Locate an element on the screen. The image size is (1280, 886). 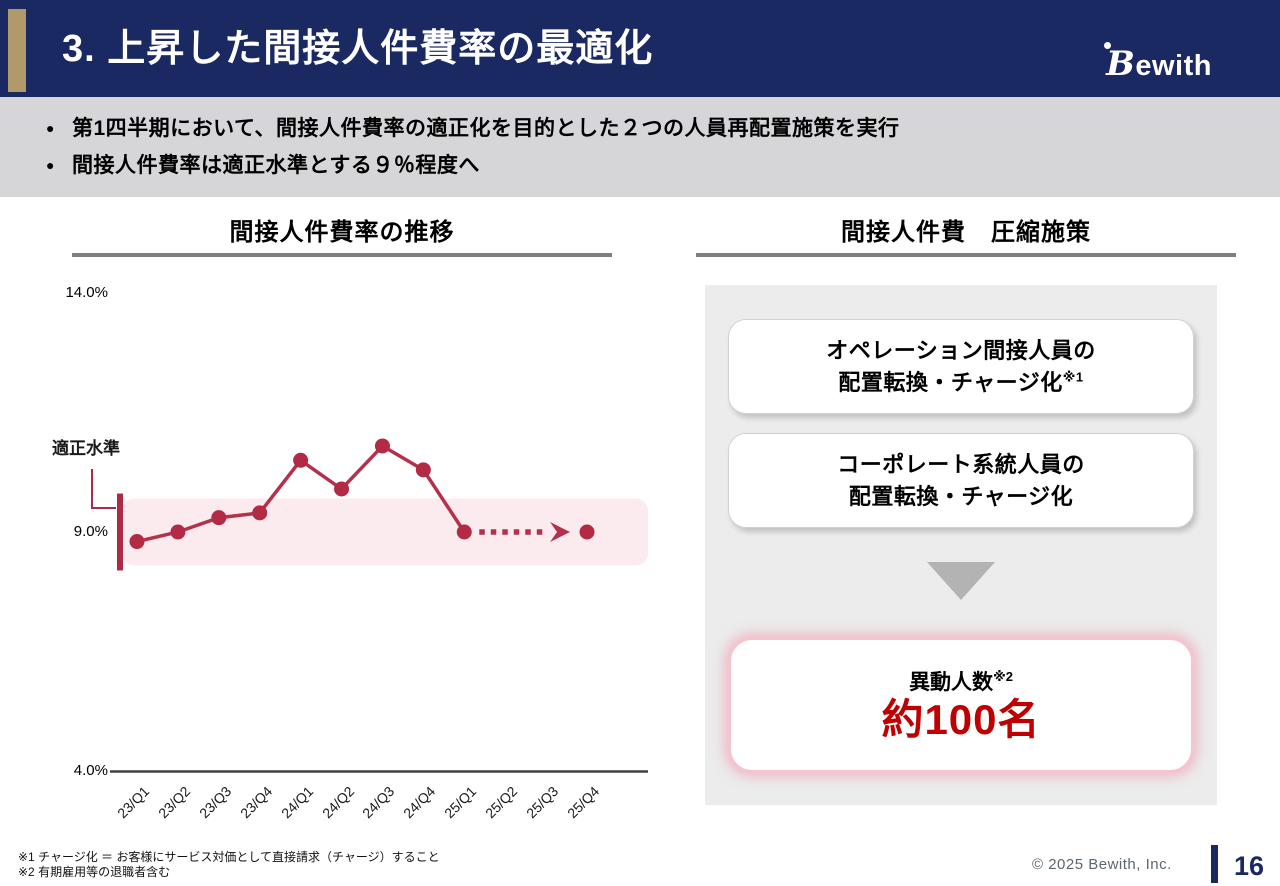
chart-title: 間接人件費率の推移 is located at coordinates (342, 232).